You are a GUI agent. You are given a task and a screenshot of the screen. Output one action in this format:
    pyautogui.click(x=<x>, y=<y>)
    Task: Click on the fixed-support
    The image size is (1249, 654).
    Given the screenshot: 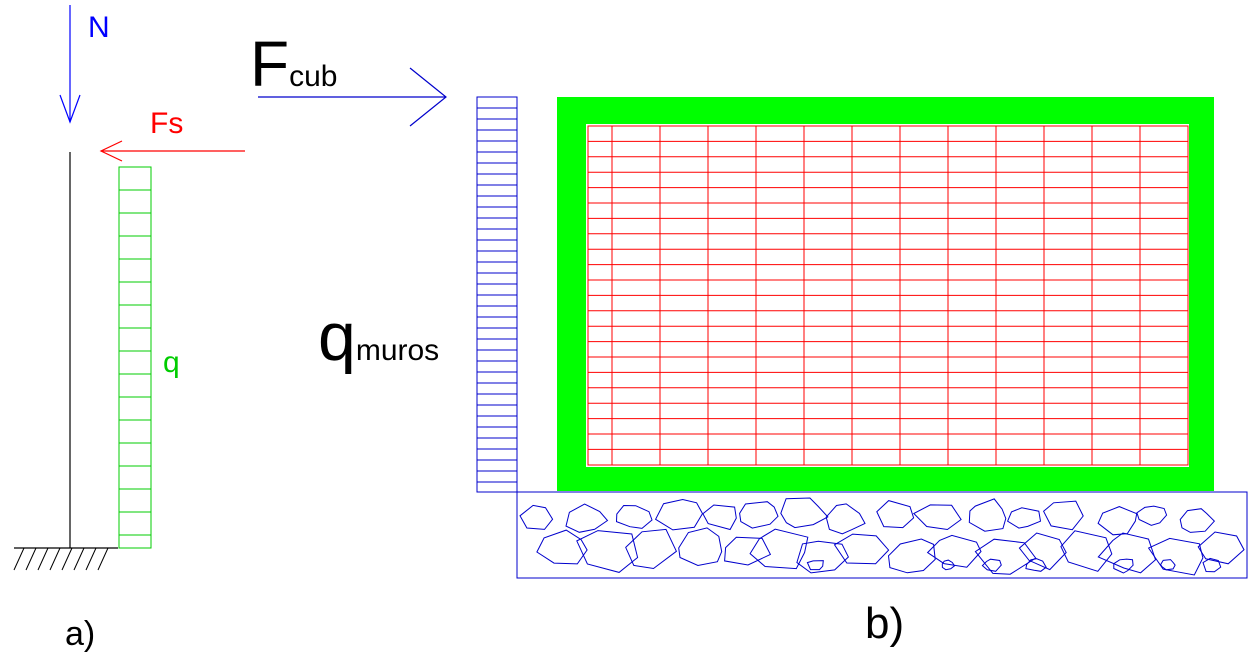 What is the action you would take?
    pyautogui.click(x=65, y=559)
    